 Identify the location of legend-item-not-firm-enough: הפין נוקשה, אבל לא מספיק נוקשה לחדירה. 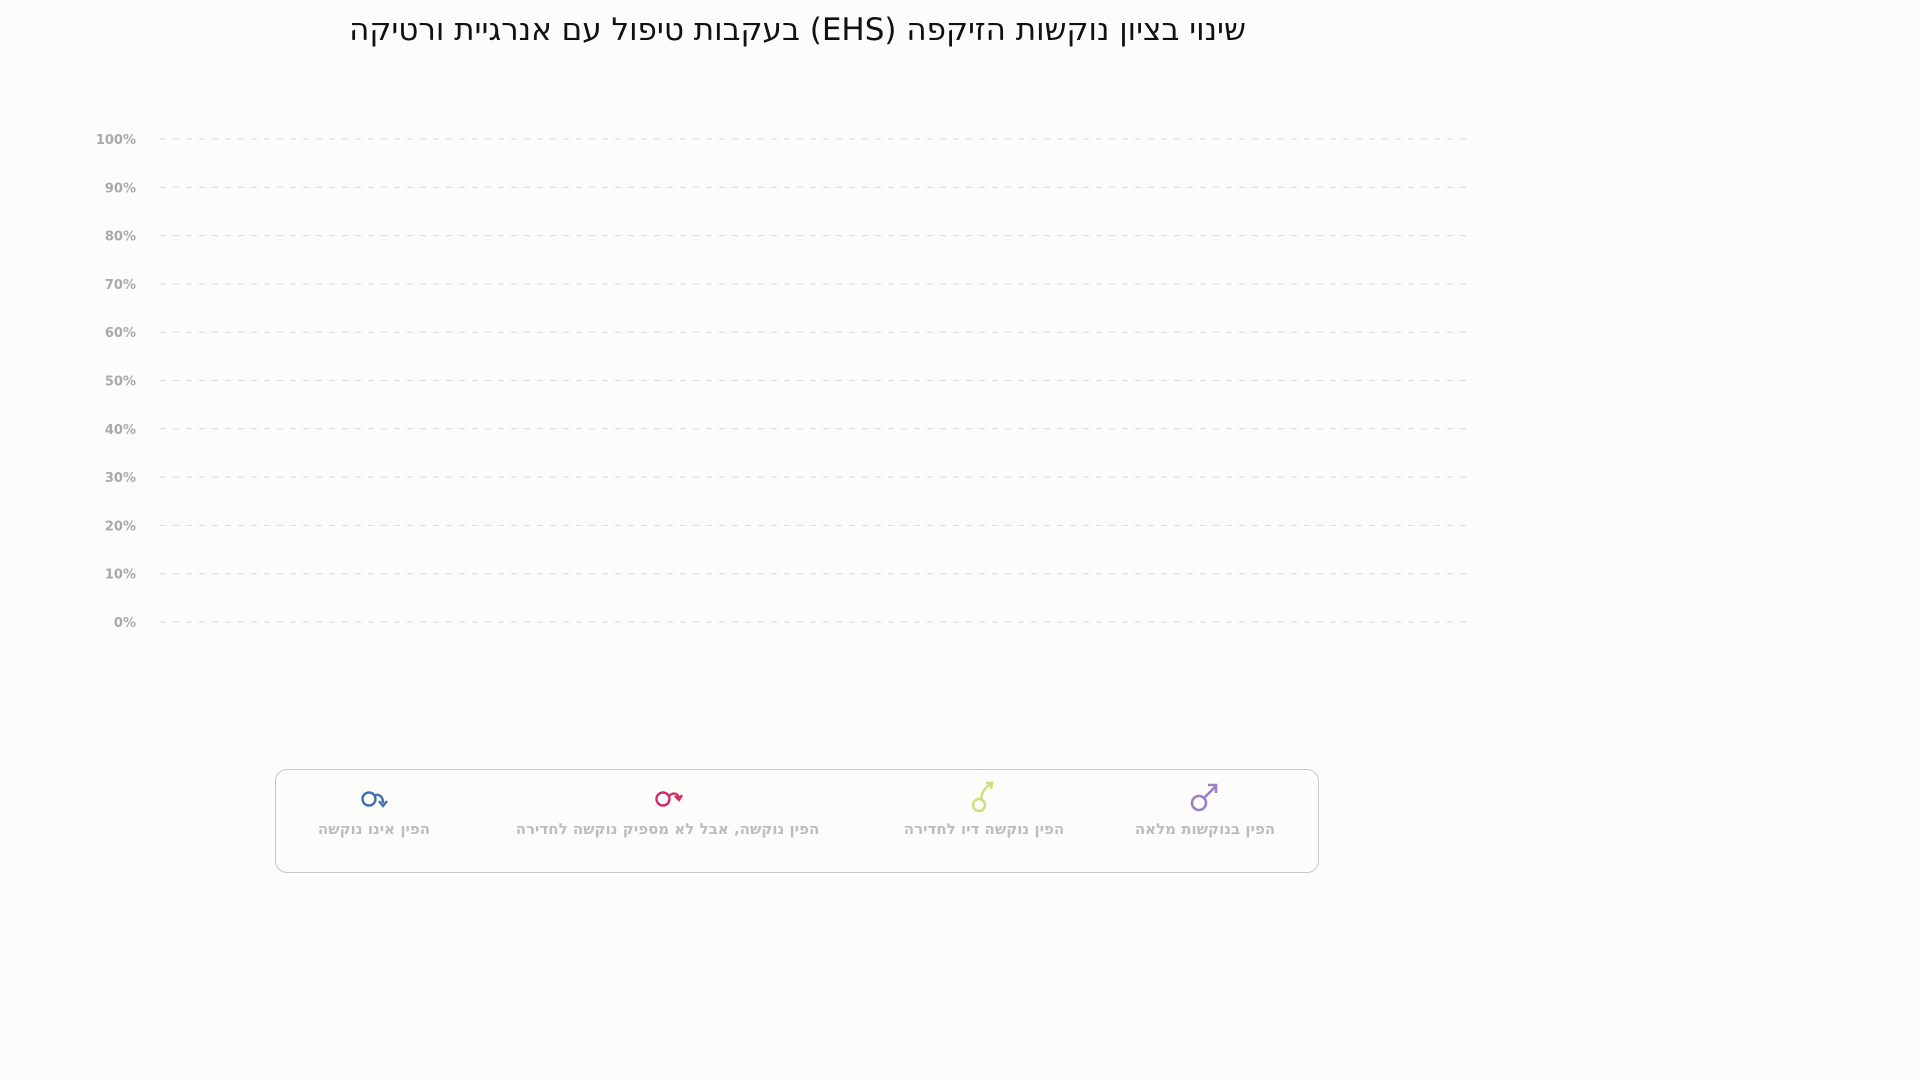
(667, 809).